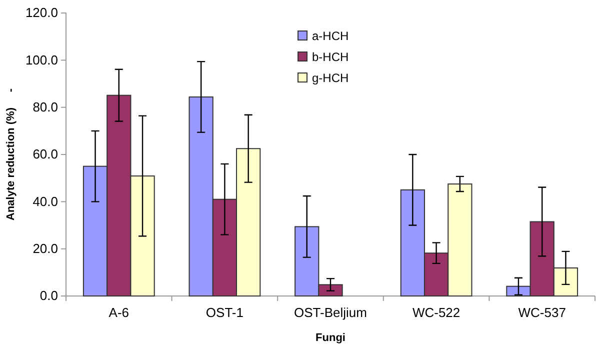 The width and height of the screenshot is (600, 349). I want to click on x-tick-label: WC-537, so click(542, 312).